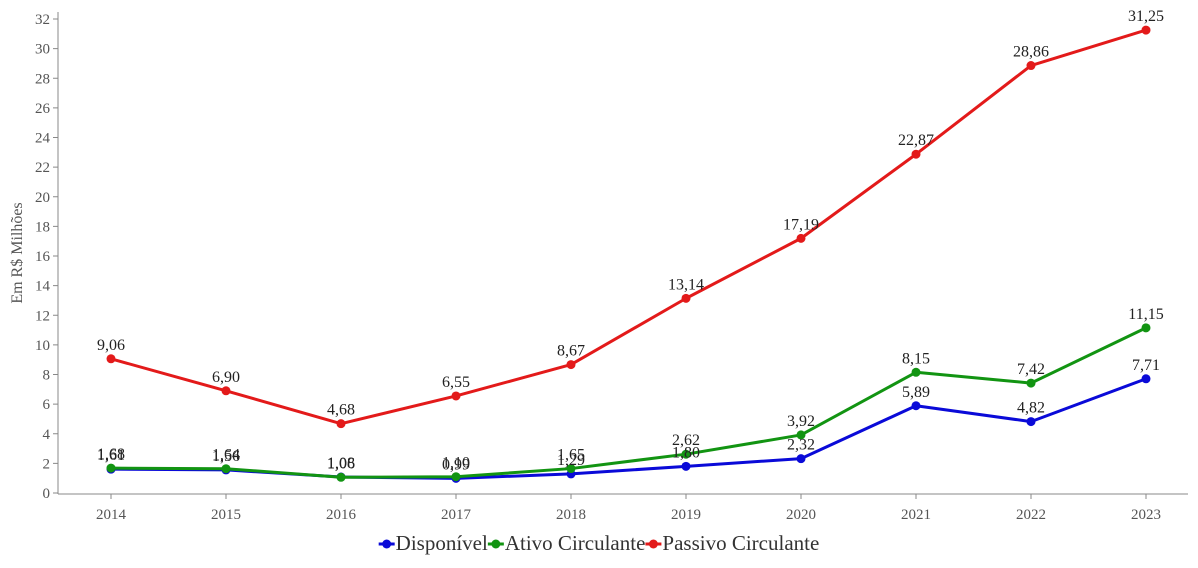 The height and width of the screenshot is (568, 1198). I want to click on y-tick-label: 0, so click(47, 494).